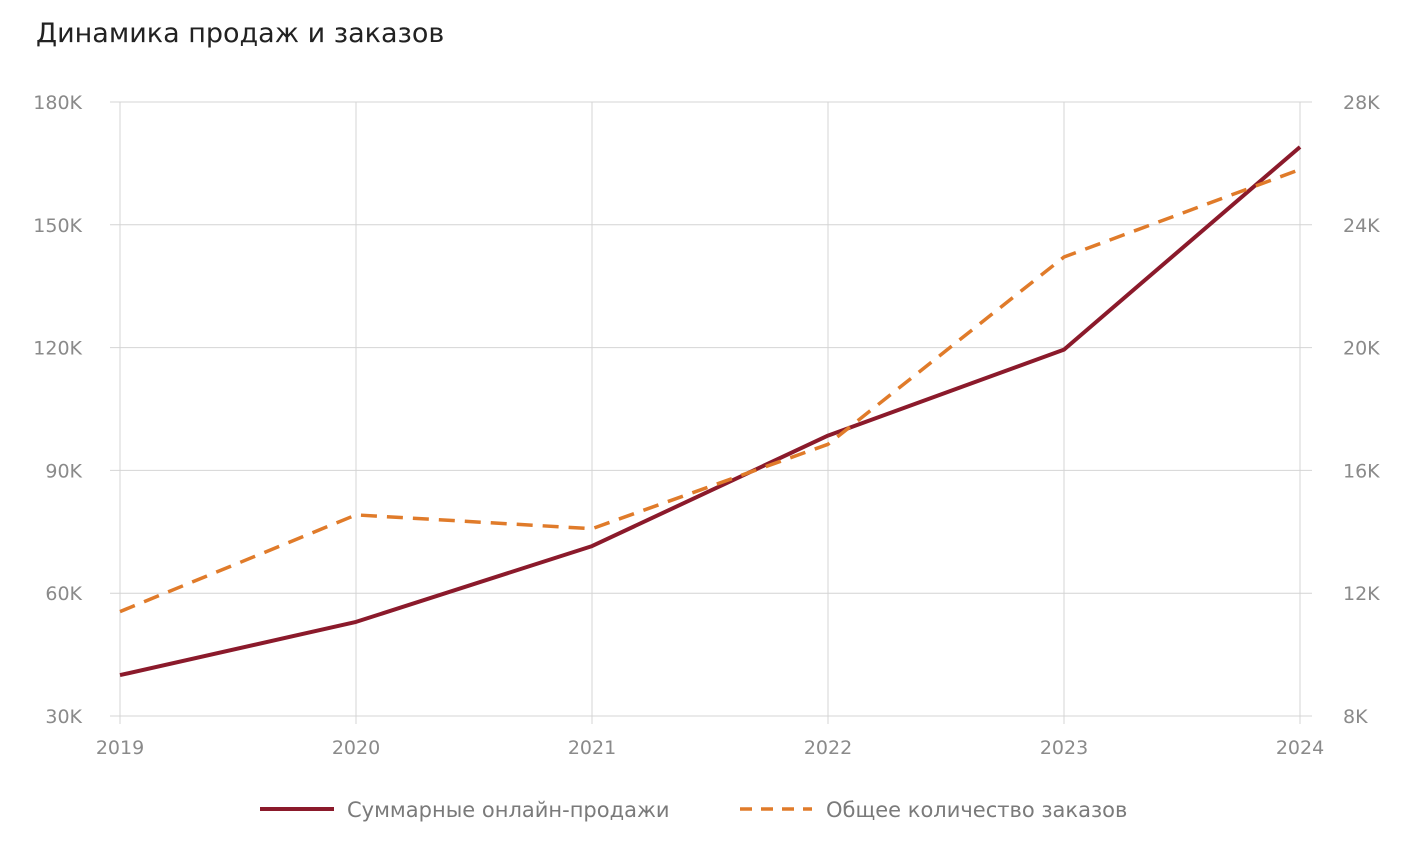 The image size is (1410, 846). Describe the element at coordinates (710, 748) in the screenshot. I see `x-axis-ticks: 2019 2020 2021 2022 2023 2024` at that location.